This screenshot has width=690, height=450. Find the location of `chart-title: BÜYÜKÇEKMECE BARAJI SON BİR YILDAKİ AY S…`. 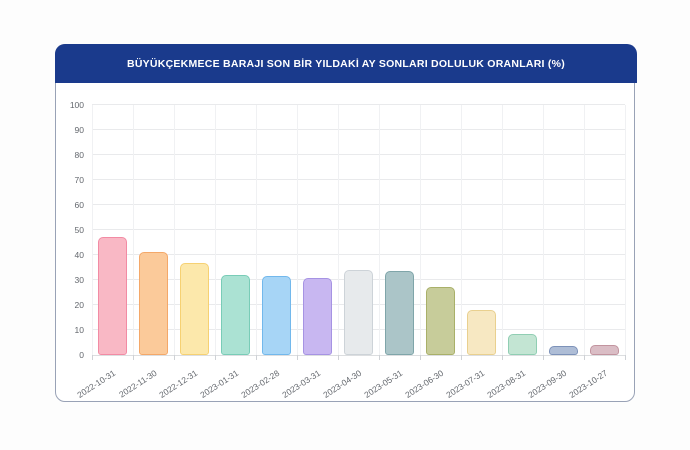

chart-title: BÜYÜKÇEKMECE BARAJI SON BİR YILDAKİ AY S… is located at coordinates (346, 63).